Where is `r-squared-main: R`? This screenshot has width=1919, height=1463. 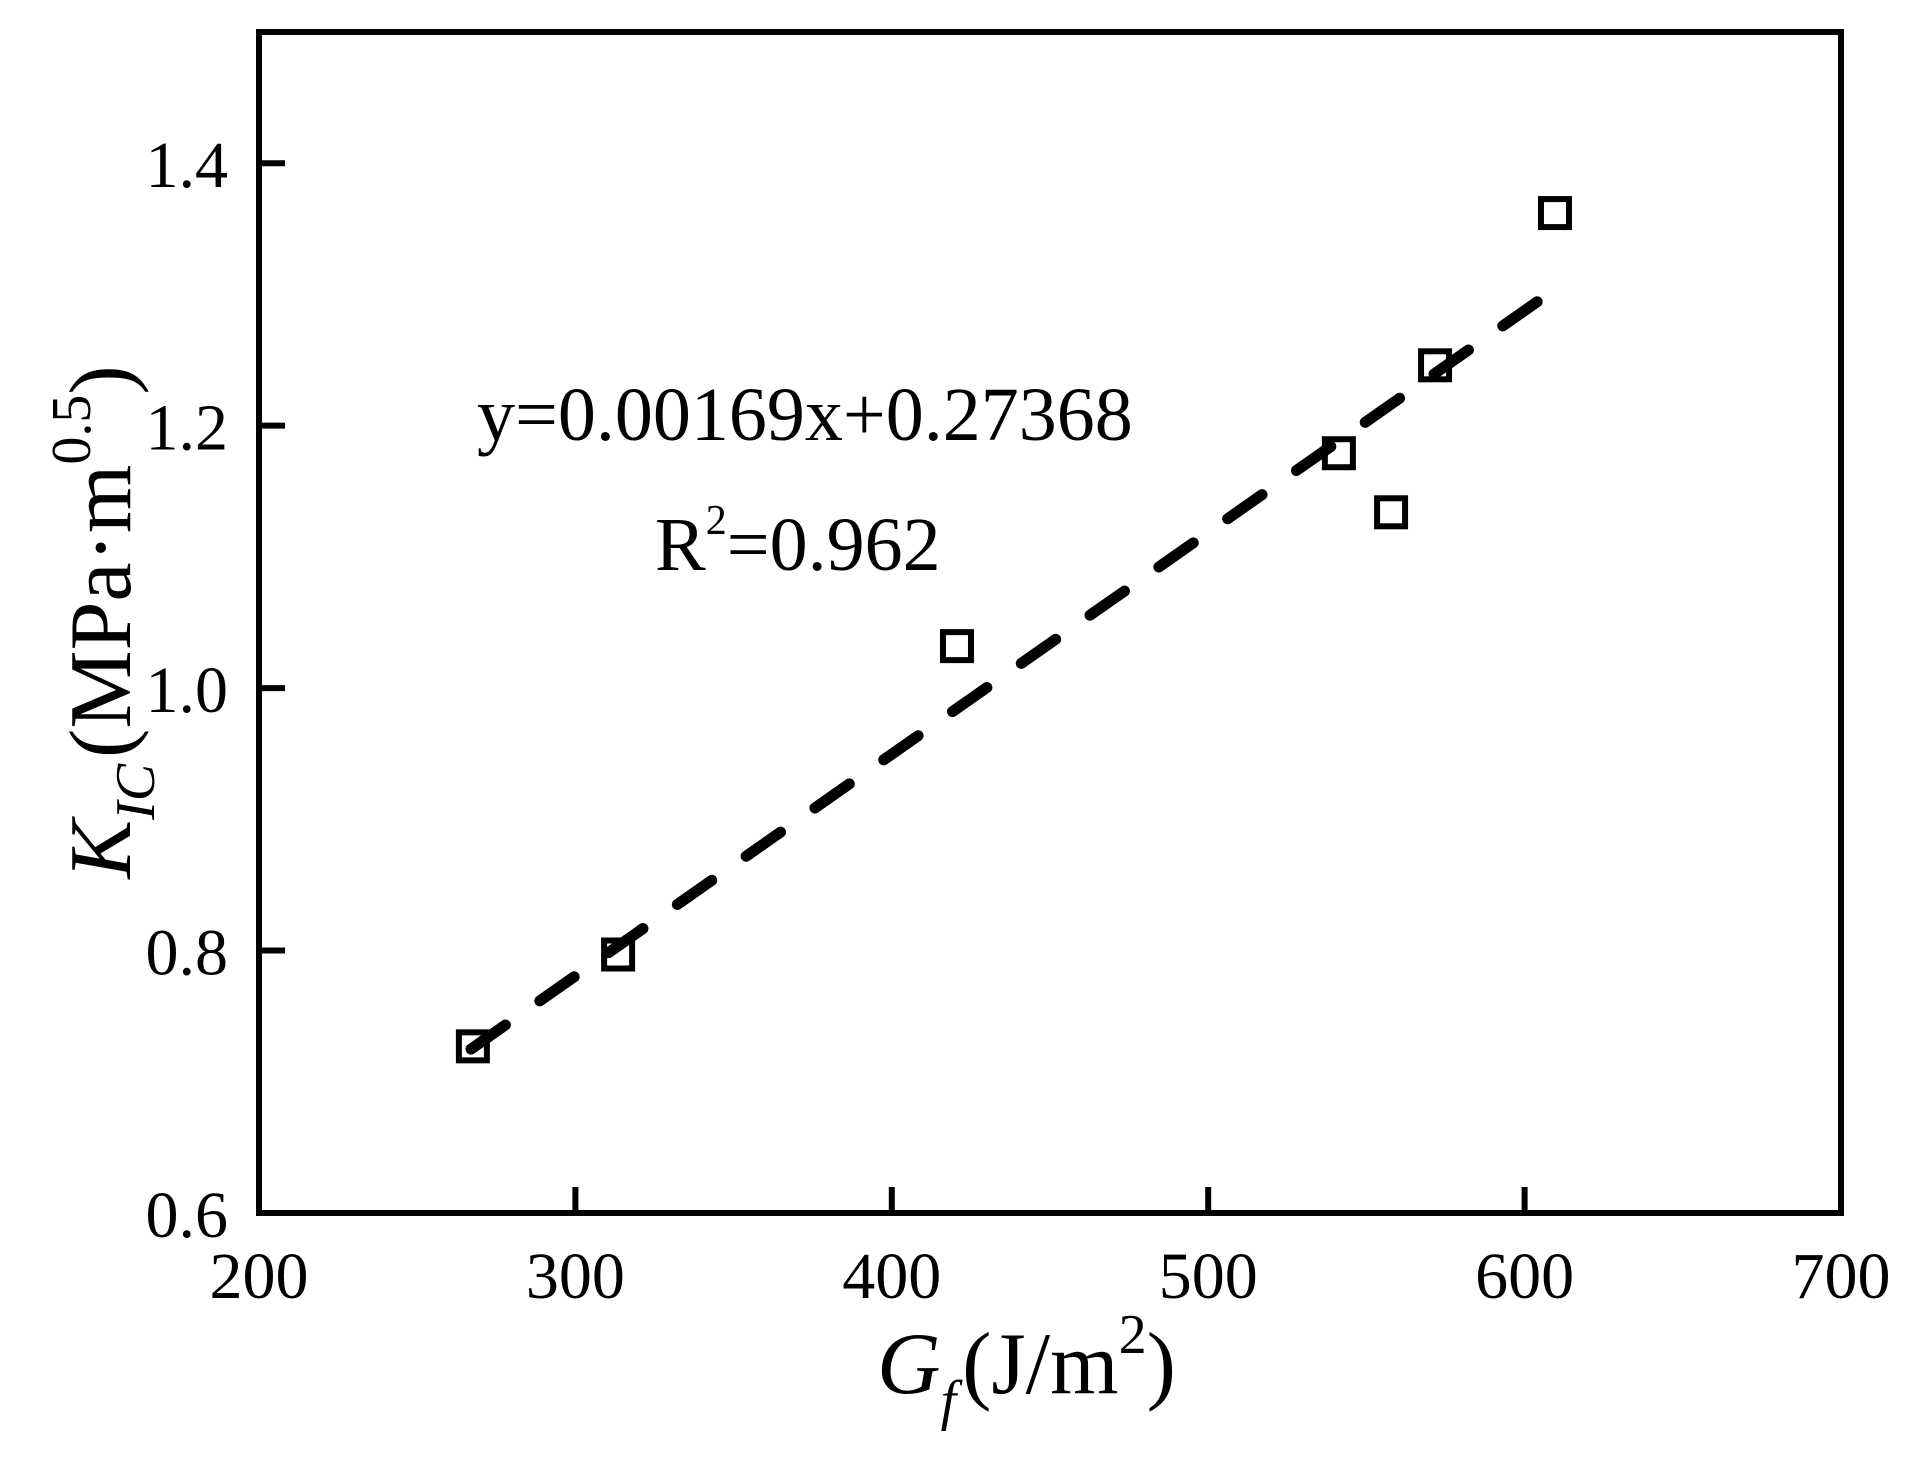
r-squared-main: R is located at coordinates (680, 545).